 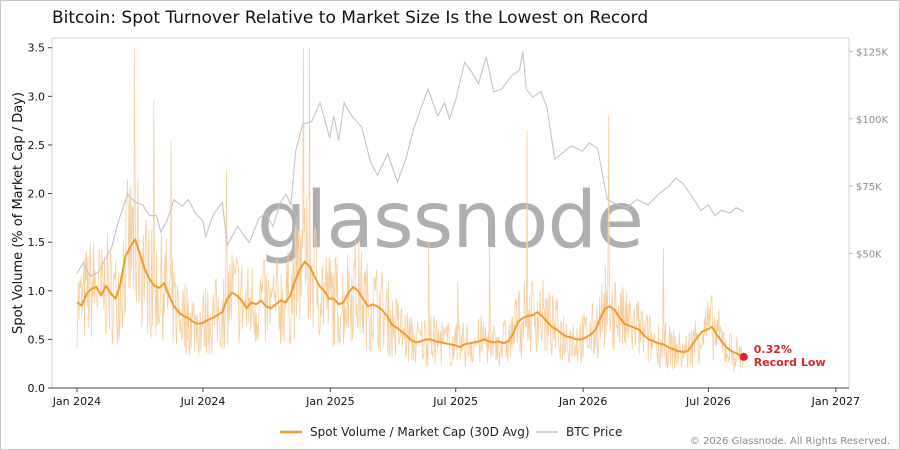 What do you see at coordinates (835, 401) in the screenshot?
I see `x-tick-label: Jan 2027` at bounding box center [835, 401].